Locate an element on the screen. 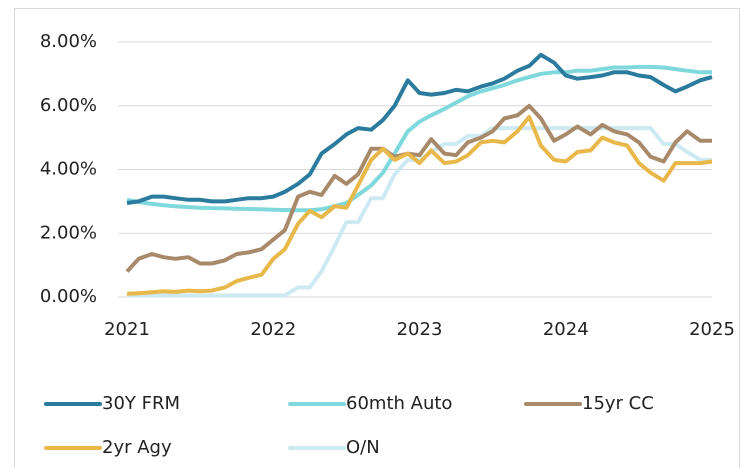  legend-label: O/N is located at coordinates (363, 447).